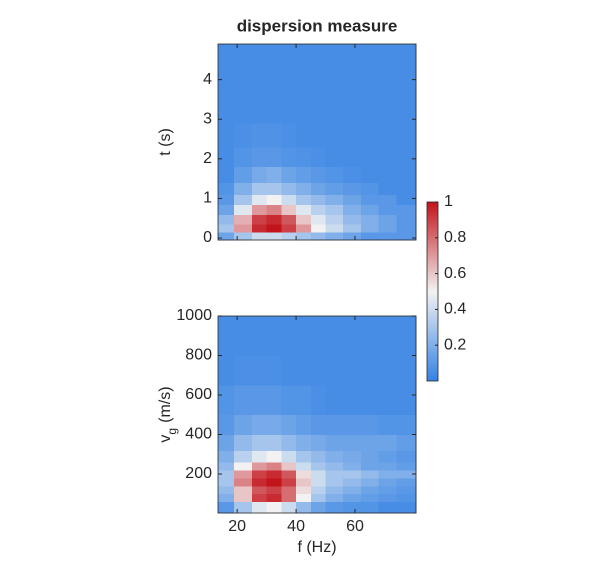 The image size is (612, 583). Describe the element at coordinates (198, 394) in the screenshot. I see `y-tick-label: 600` at that location.